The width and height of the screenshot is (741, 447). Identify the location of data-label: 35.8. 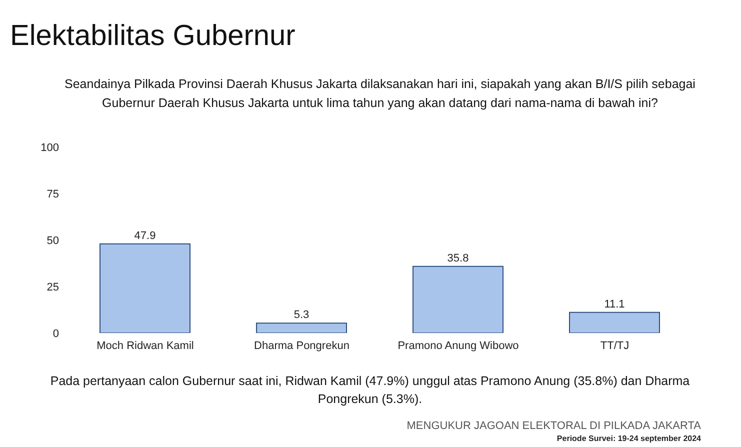
(458, 258).